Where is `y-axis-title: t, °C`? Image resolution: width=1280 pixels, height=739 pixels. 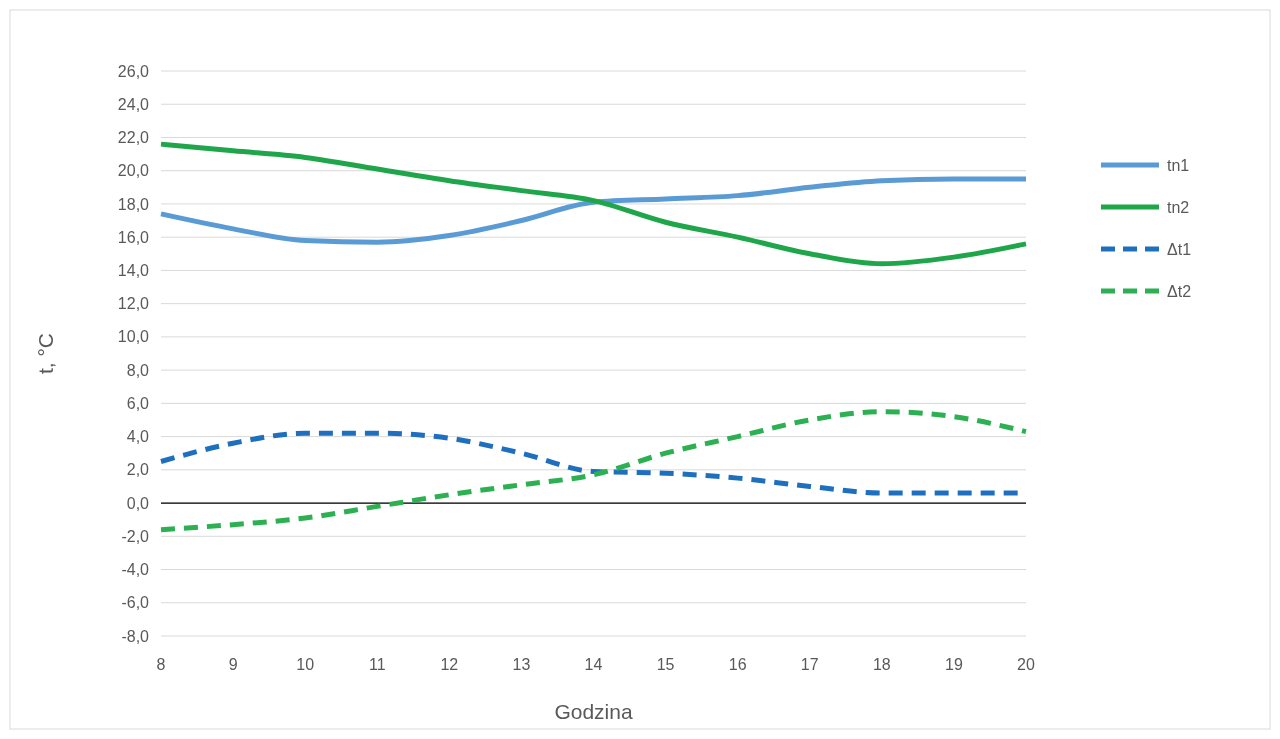
y-axis-title: t, °C is located at coordinates (45, 353).